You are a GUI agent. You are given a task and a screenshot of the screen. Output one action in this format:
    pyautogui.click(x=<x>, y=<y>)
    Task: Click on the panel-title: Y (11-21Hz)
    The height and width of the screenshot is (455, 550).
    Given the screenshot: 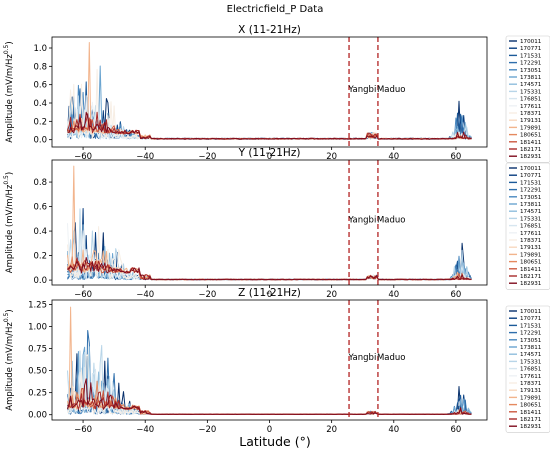 What is the action you would take?
    pyautogui.click(x=269, y=153)
    